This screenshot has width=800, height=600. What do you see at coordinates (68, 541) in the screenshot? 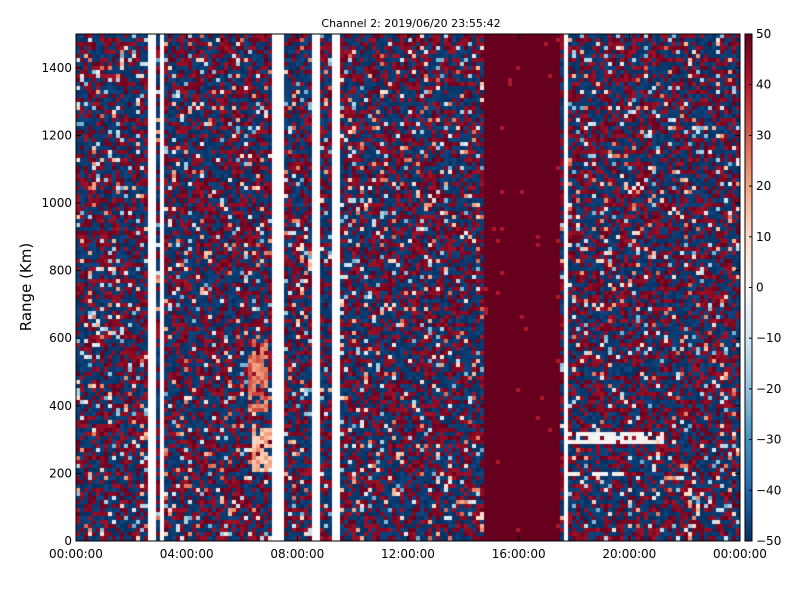
I see `y-tick-label: 0` at bounding box center [68, 541].